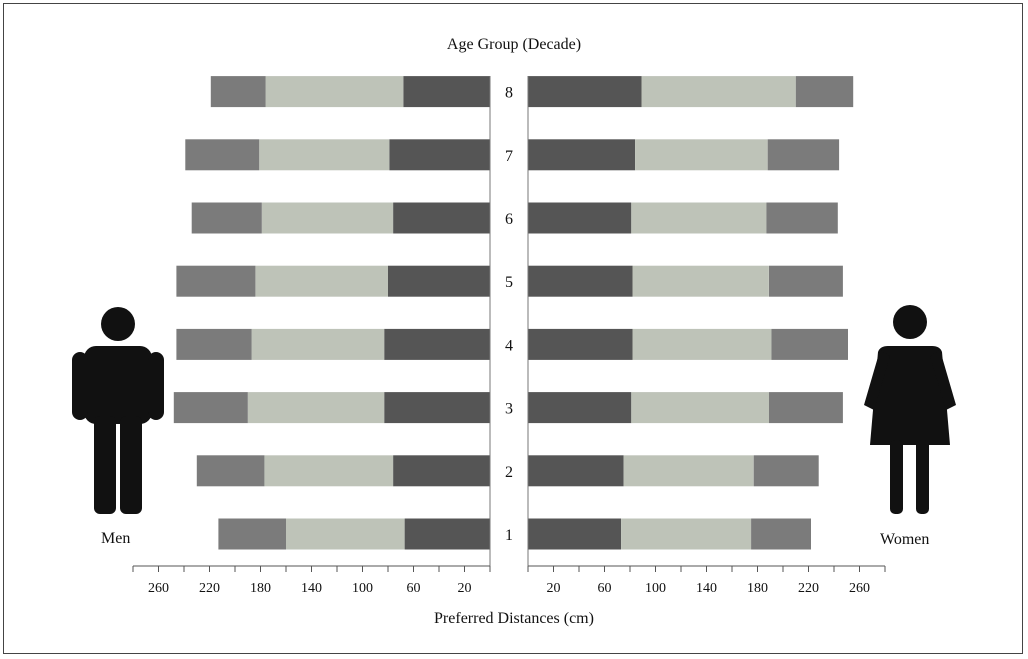  I want to click on men-tick-label-140: 140, so click(311, 588).